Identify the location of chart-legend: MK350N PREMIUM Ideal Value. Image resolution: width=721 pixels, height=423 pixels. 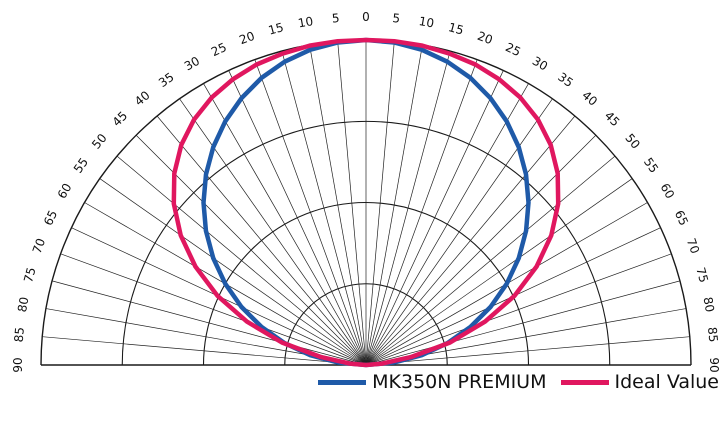
(518, 382).